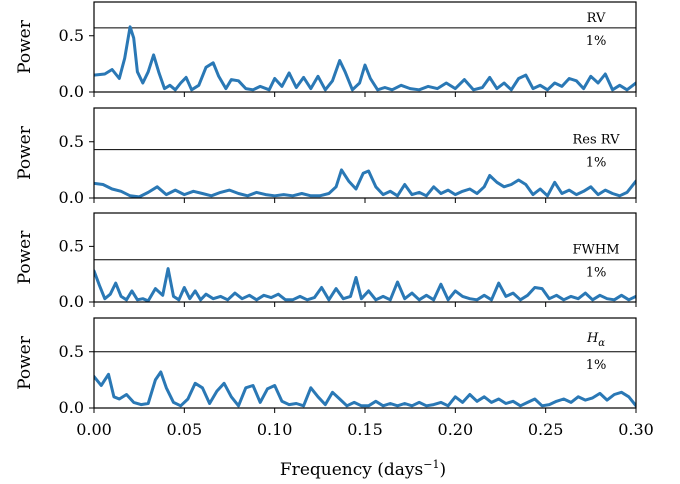  What do you see at coordinates (546, 429) in the screenshot?
I see `x-tick-label: 0.25` at bounding box center [546, 429].